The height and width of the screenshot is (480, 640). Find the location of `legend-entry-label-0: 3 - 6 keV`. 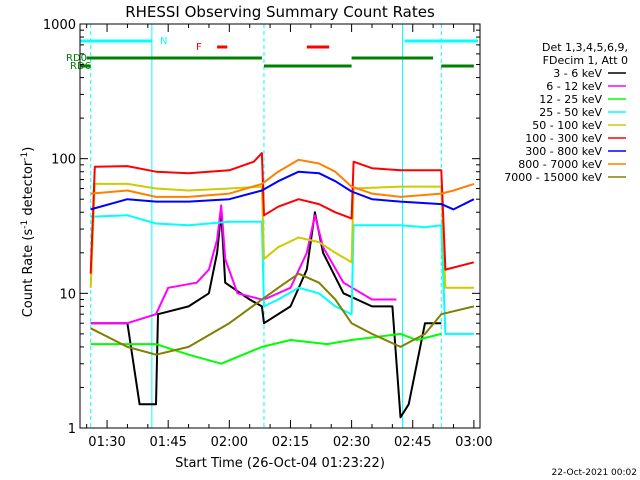

legend-entry-label-0: 3 - 6 keV is located at coordinates (577, 73).